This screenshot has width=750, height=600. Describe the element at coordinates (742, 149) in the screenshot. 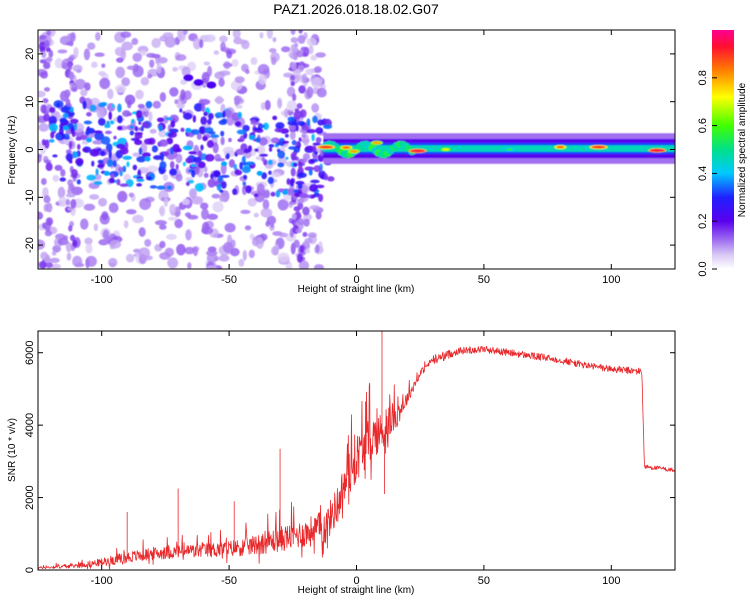

I see `colorbar-label: Normalized spectral amplitude` at that location.